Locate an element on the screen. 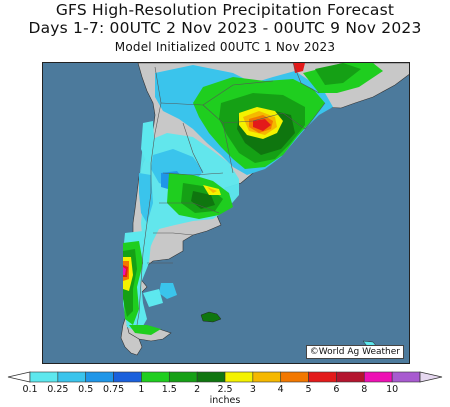  legend-tick-label: 1.5 is located at coordinates (169, 389).